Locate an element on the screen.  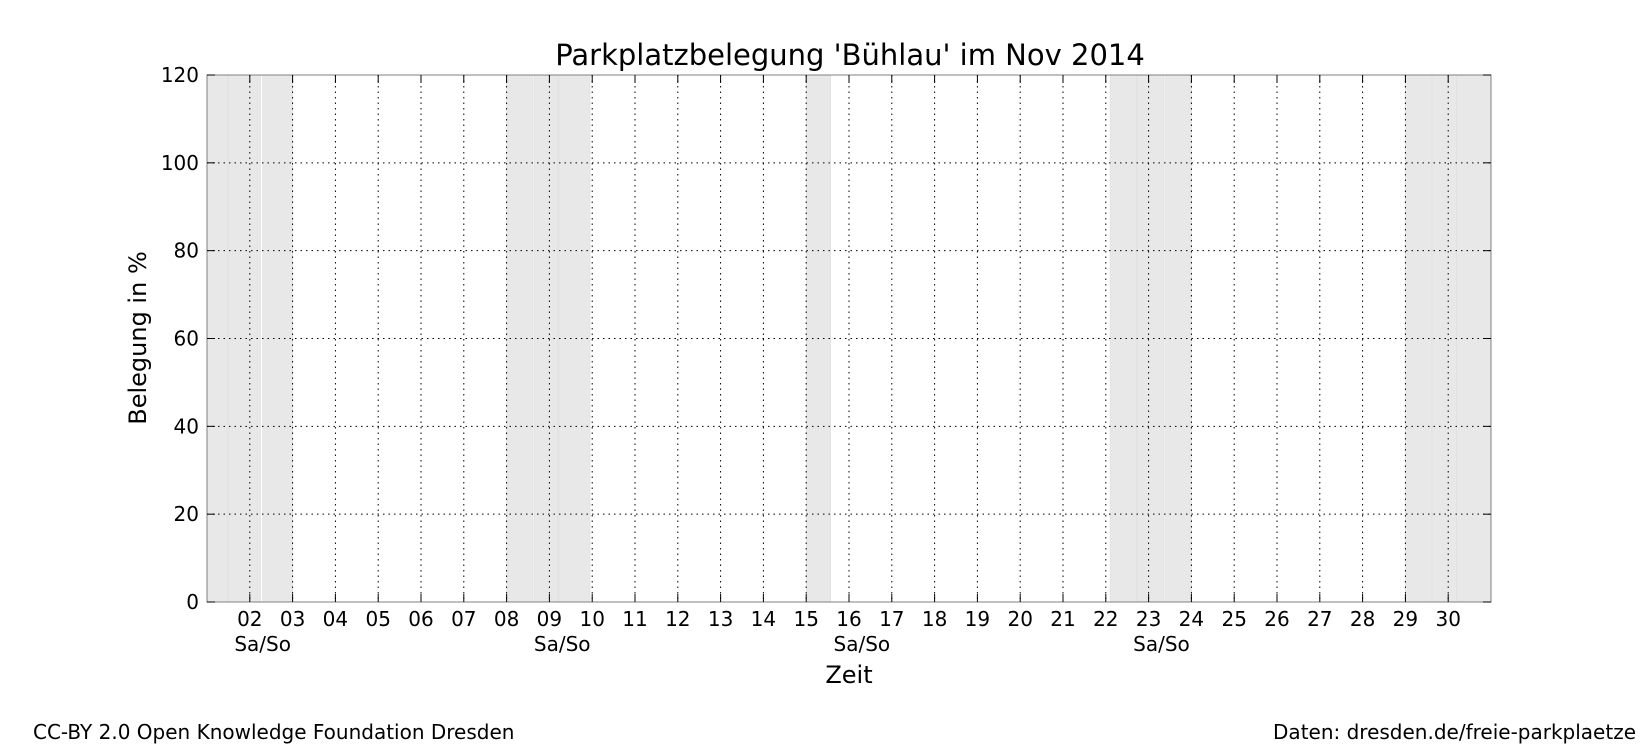
y-tick-label: 80 is located at coordinates (186, 251).